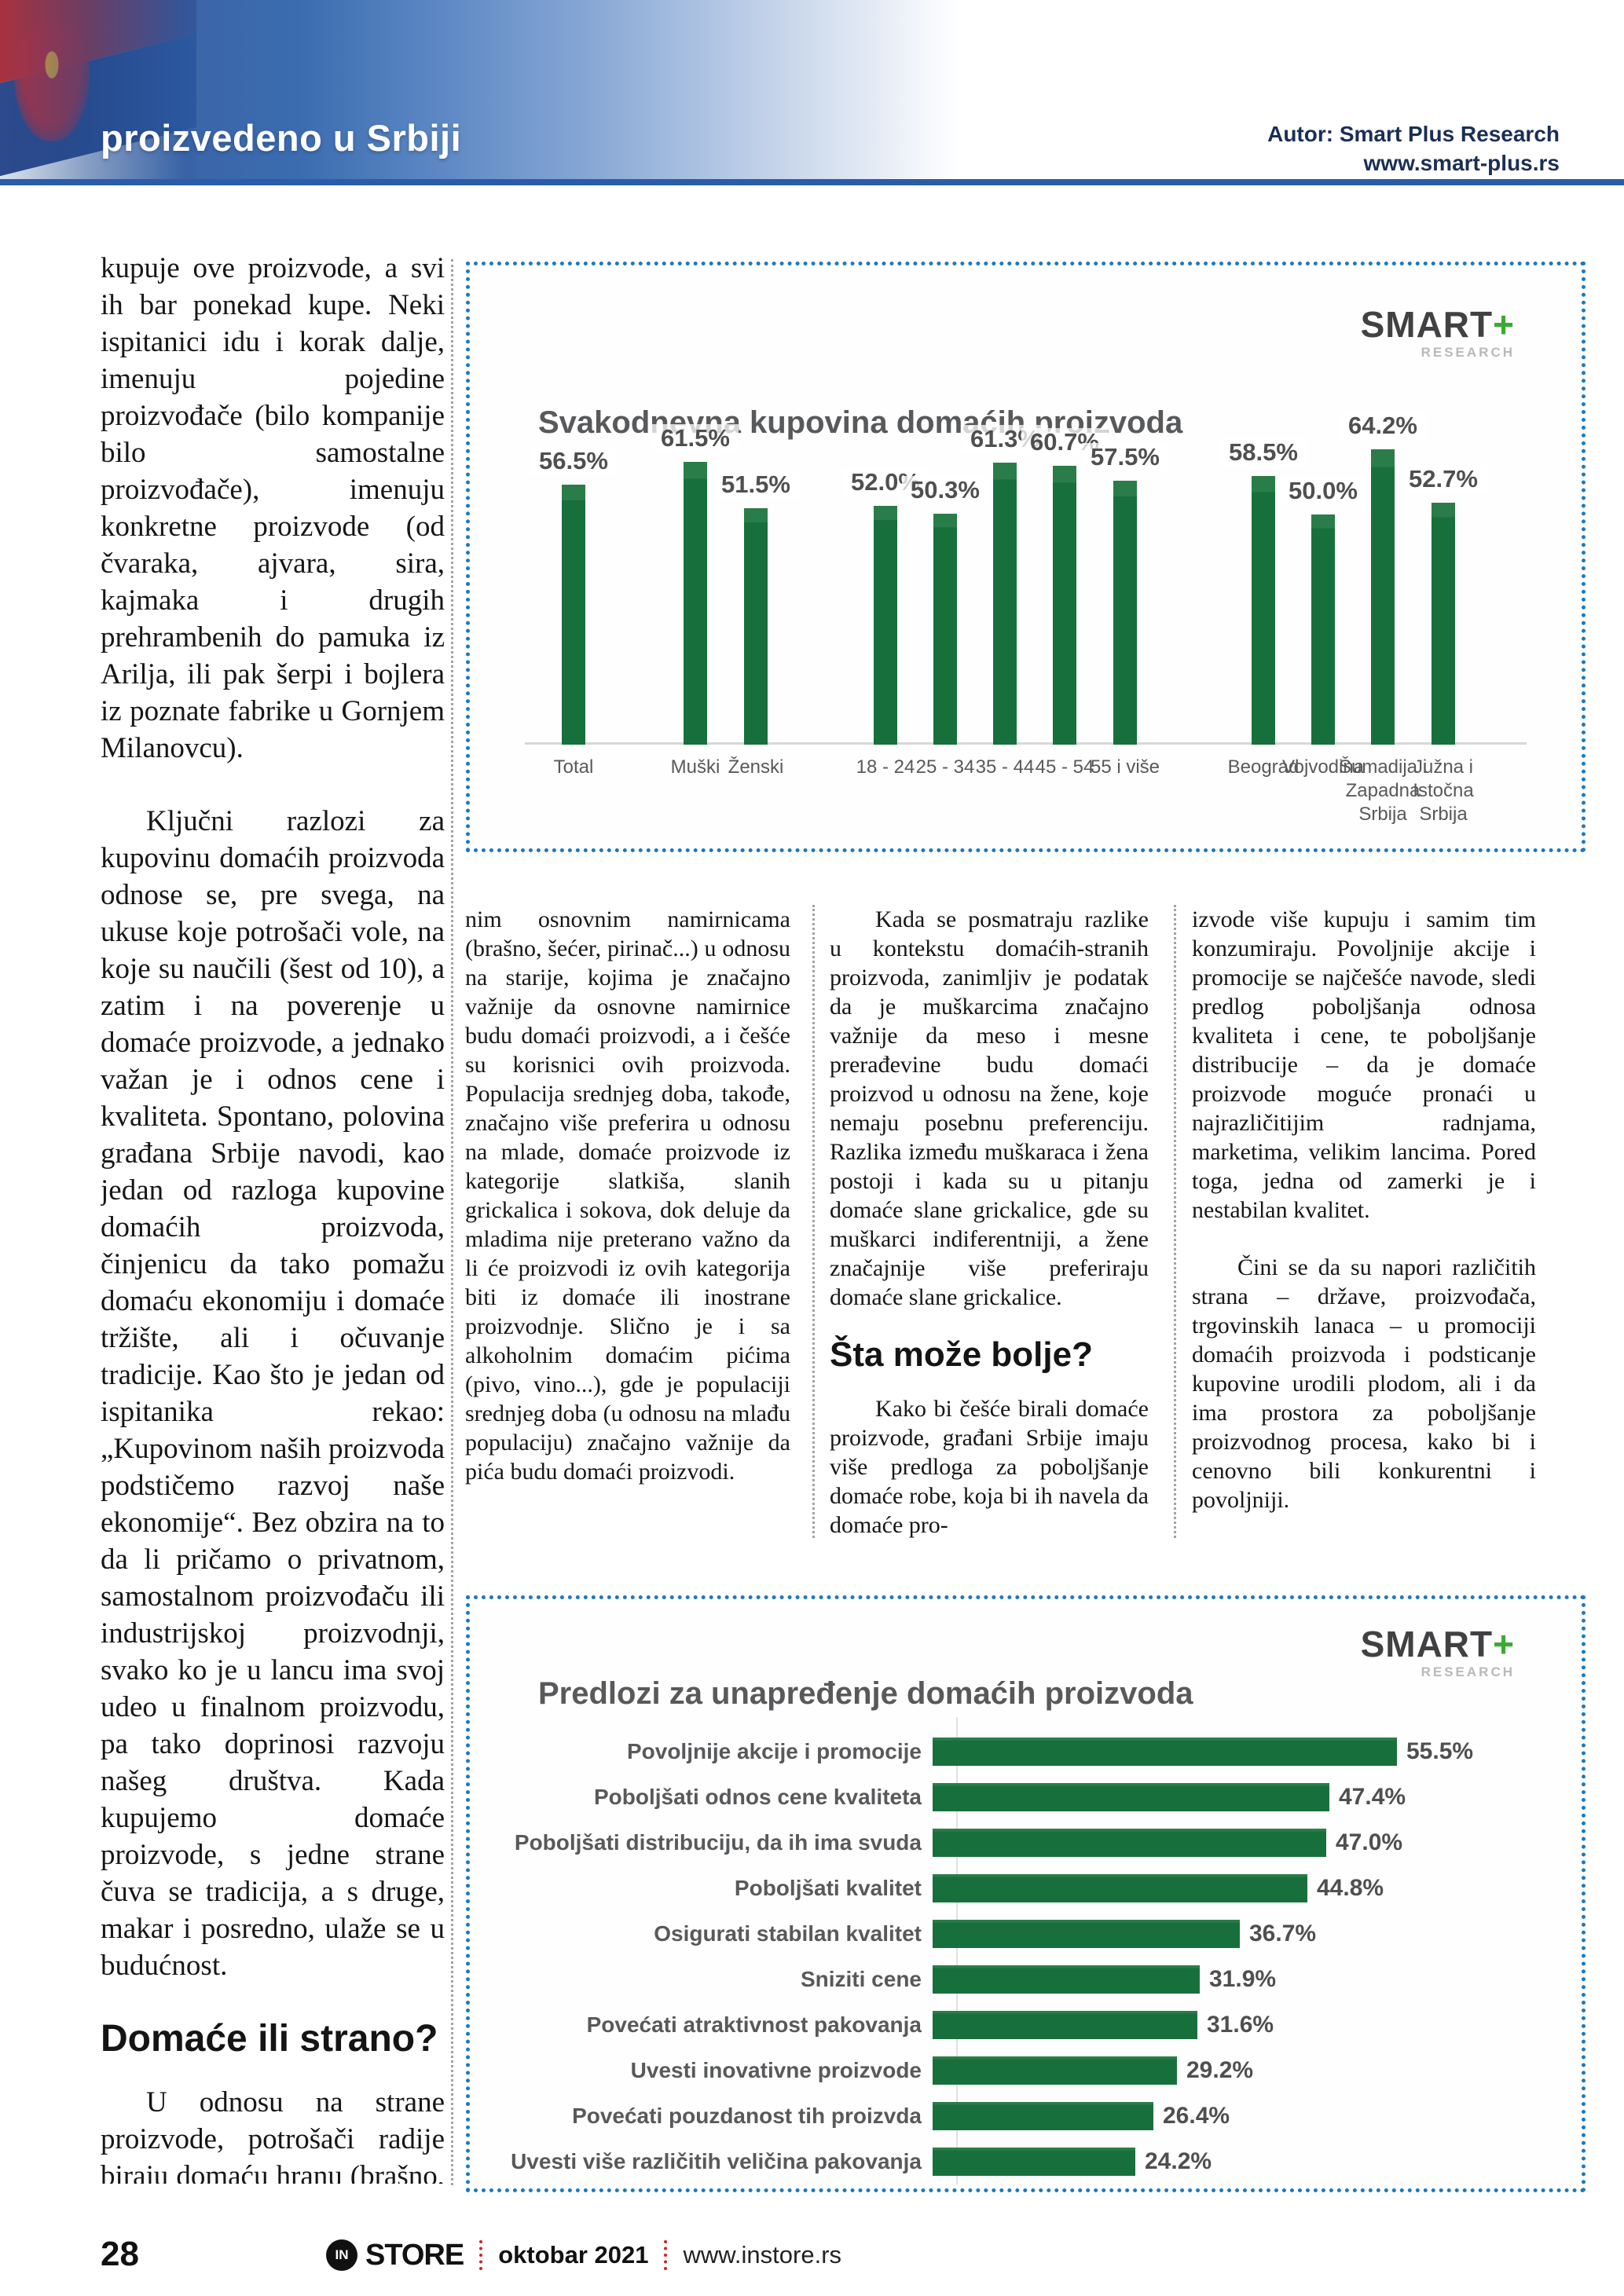 The image size is (1624, 2296). Describe the element at coordinates (774, 1751) in the screenshot. I see `chart2-category-label: Povoljnije akcije i promocije` at that location.